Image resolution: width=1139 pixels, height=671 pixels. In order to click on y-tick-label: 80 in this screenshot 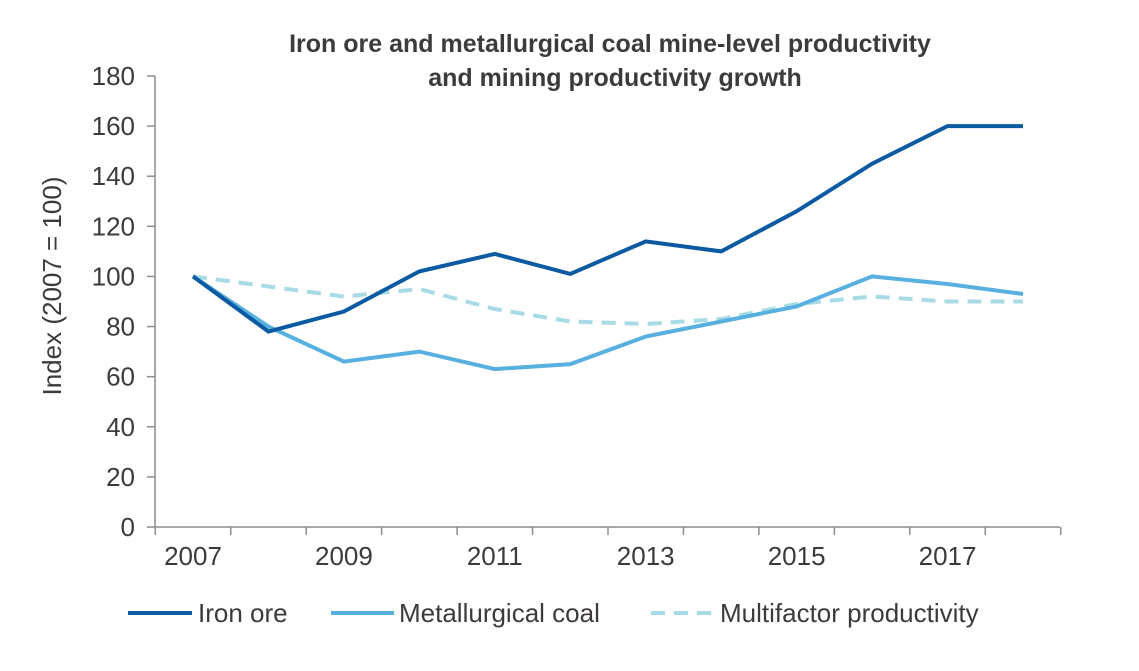, I will do `click(120, 327)`.